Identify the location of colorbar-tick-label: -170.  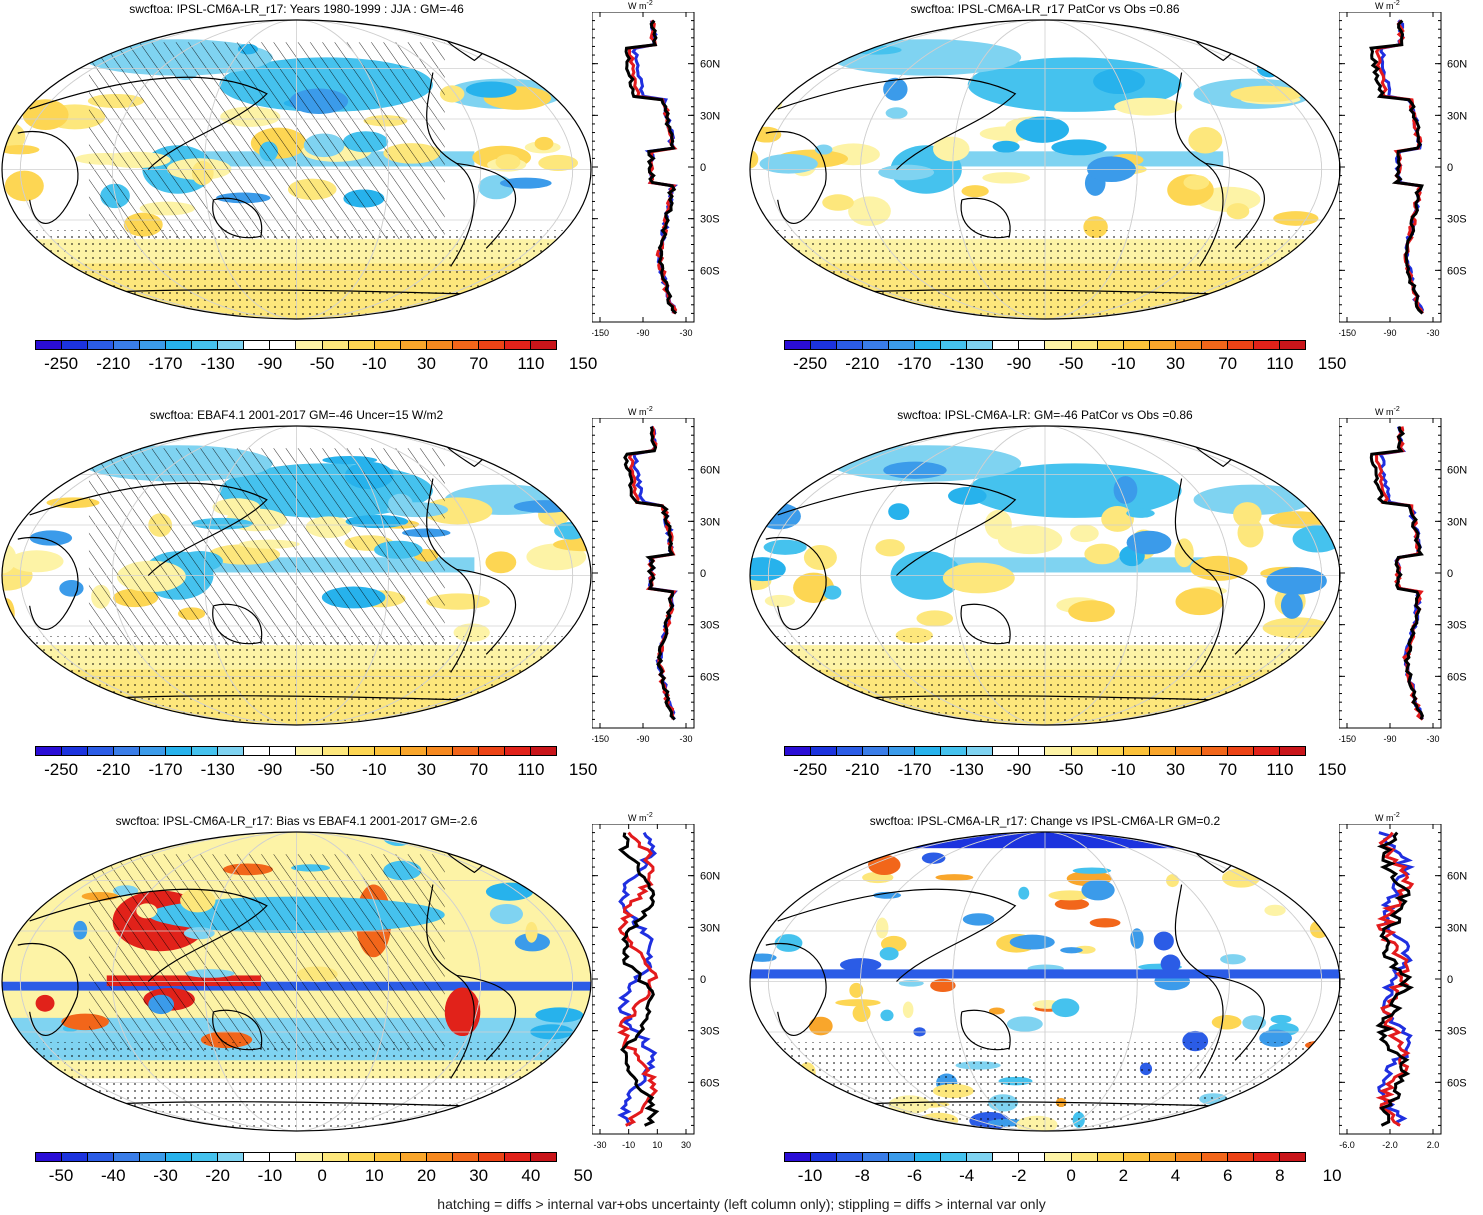
(165, 769).